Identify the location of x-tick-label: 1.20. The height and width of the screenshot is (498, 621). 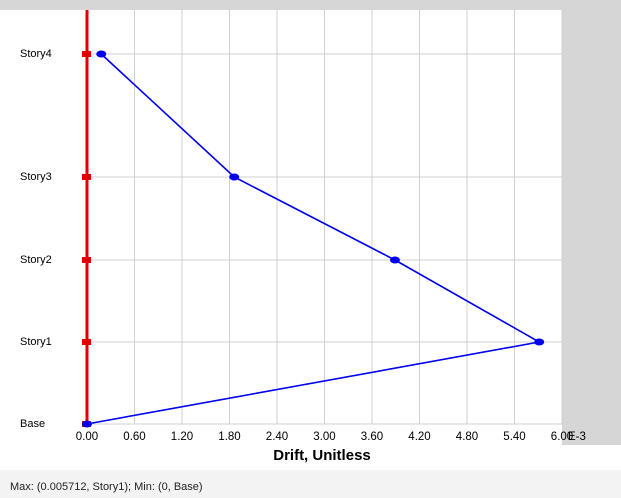
(182, 437).